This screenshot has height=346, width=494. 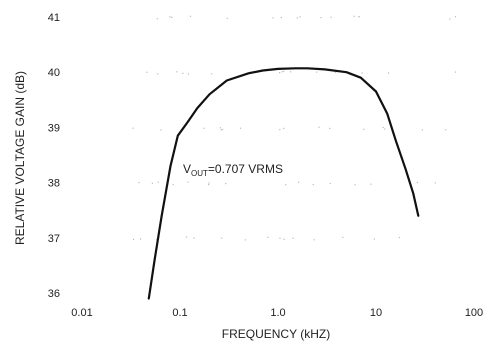 What do you see at coordinates (376, 313) in the screenshot?
I see `x-tick-label: 10` at bounding box center [376, 313].